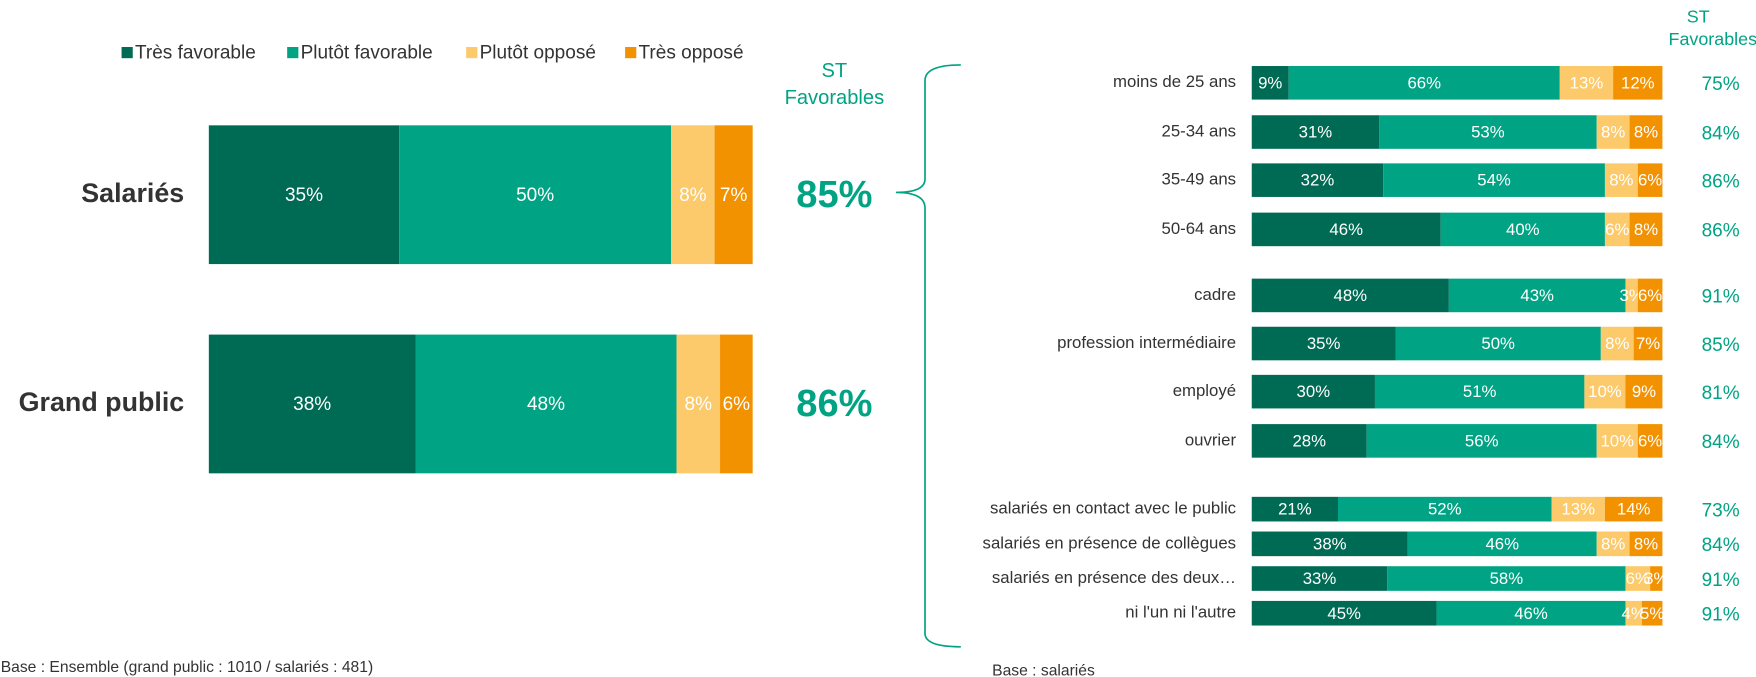  I want to click on value-label: 48%, so click(546, 404).